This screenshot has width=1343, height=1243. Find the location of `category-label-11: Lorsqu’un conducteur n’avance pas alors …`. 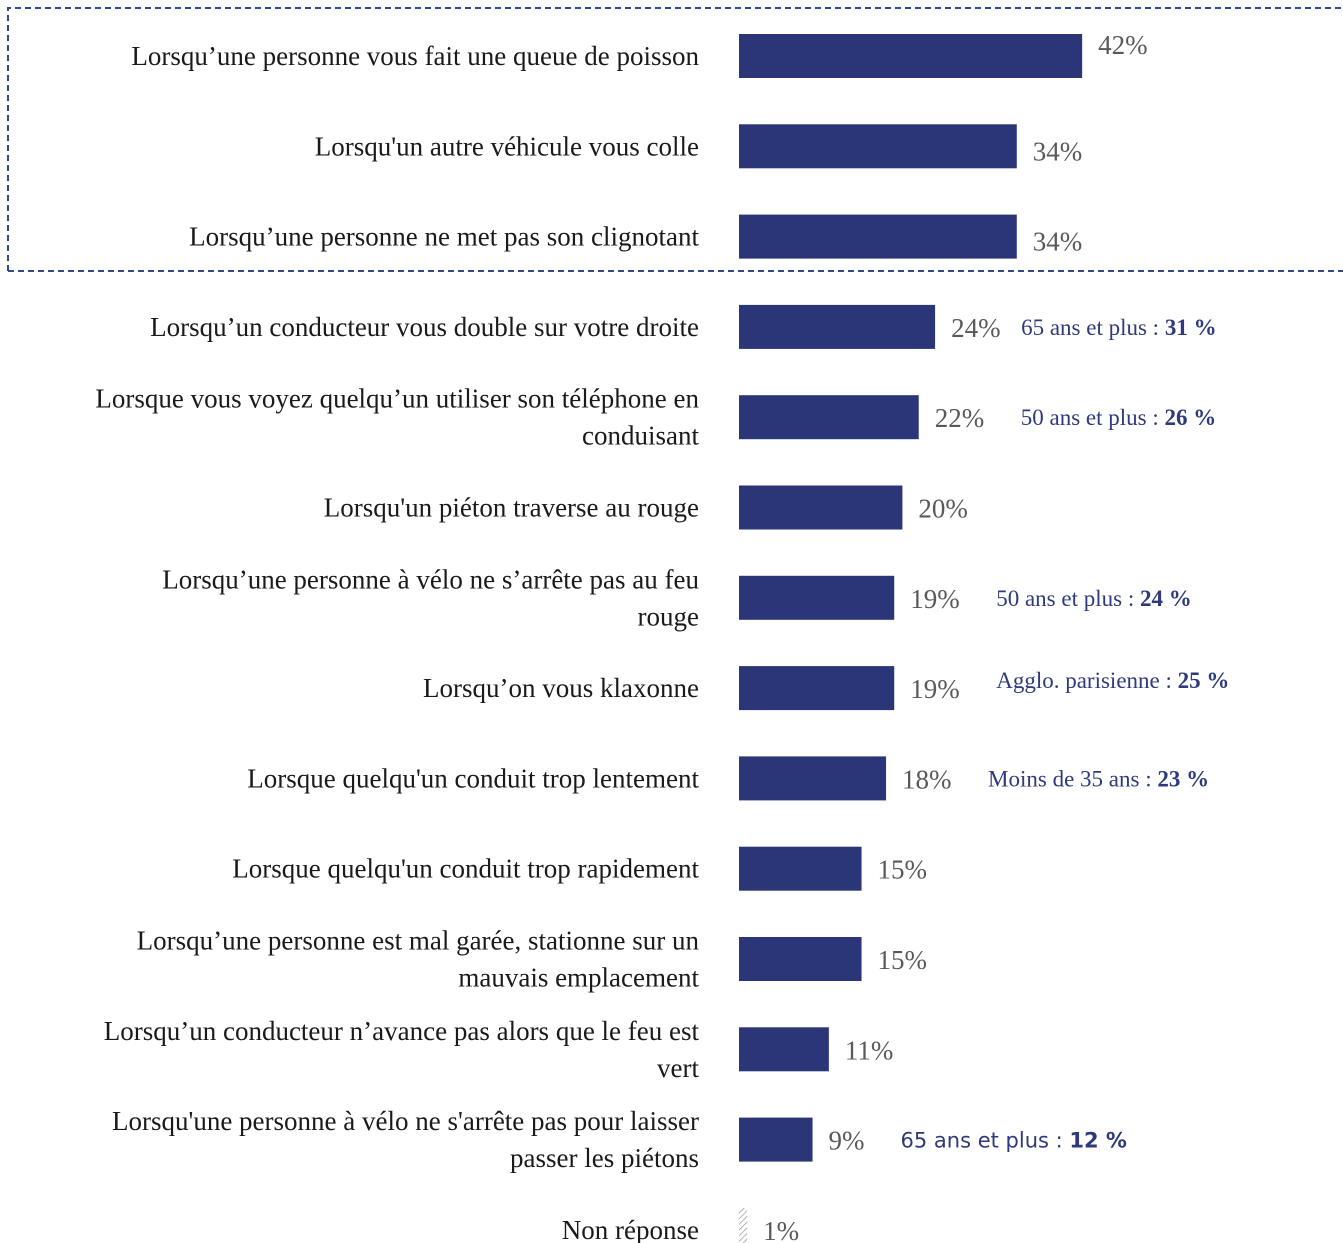

category-label-11: Lorsqu’un conducteur n’avance pas alors … is located at coordinates (402, 1049).